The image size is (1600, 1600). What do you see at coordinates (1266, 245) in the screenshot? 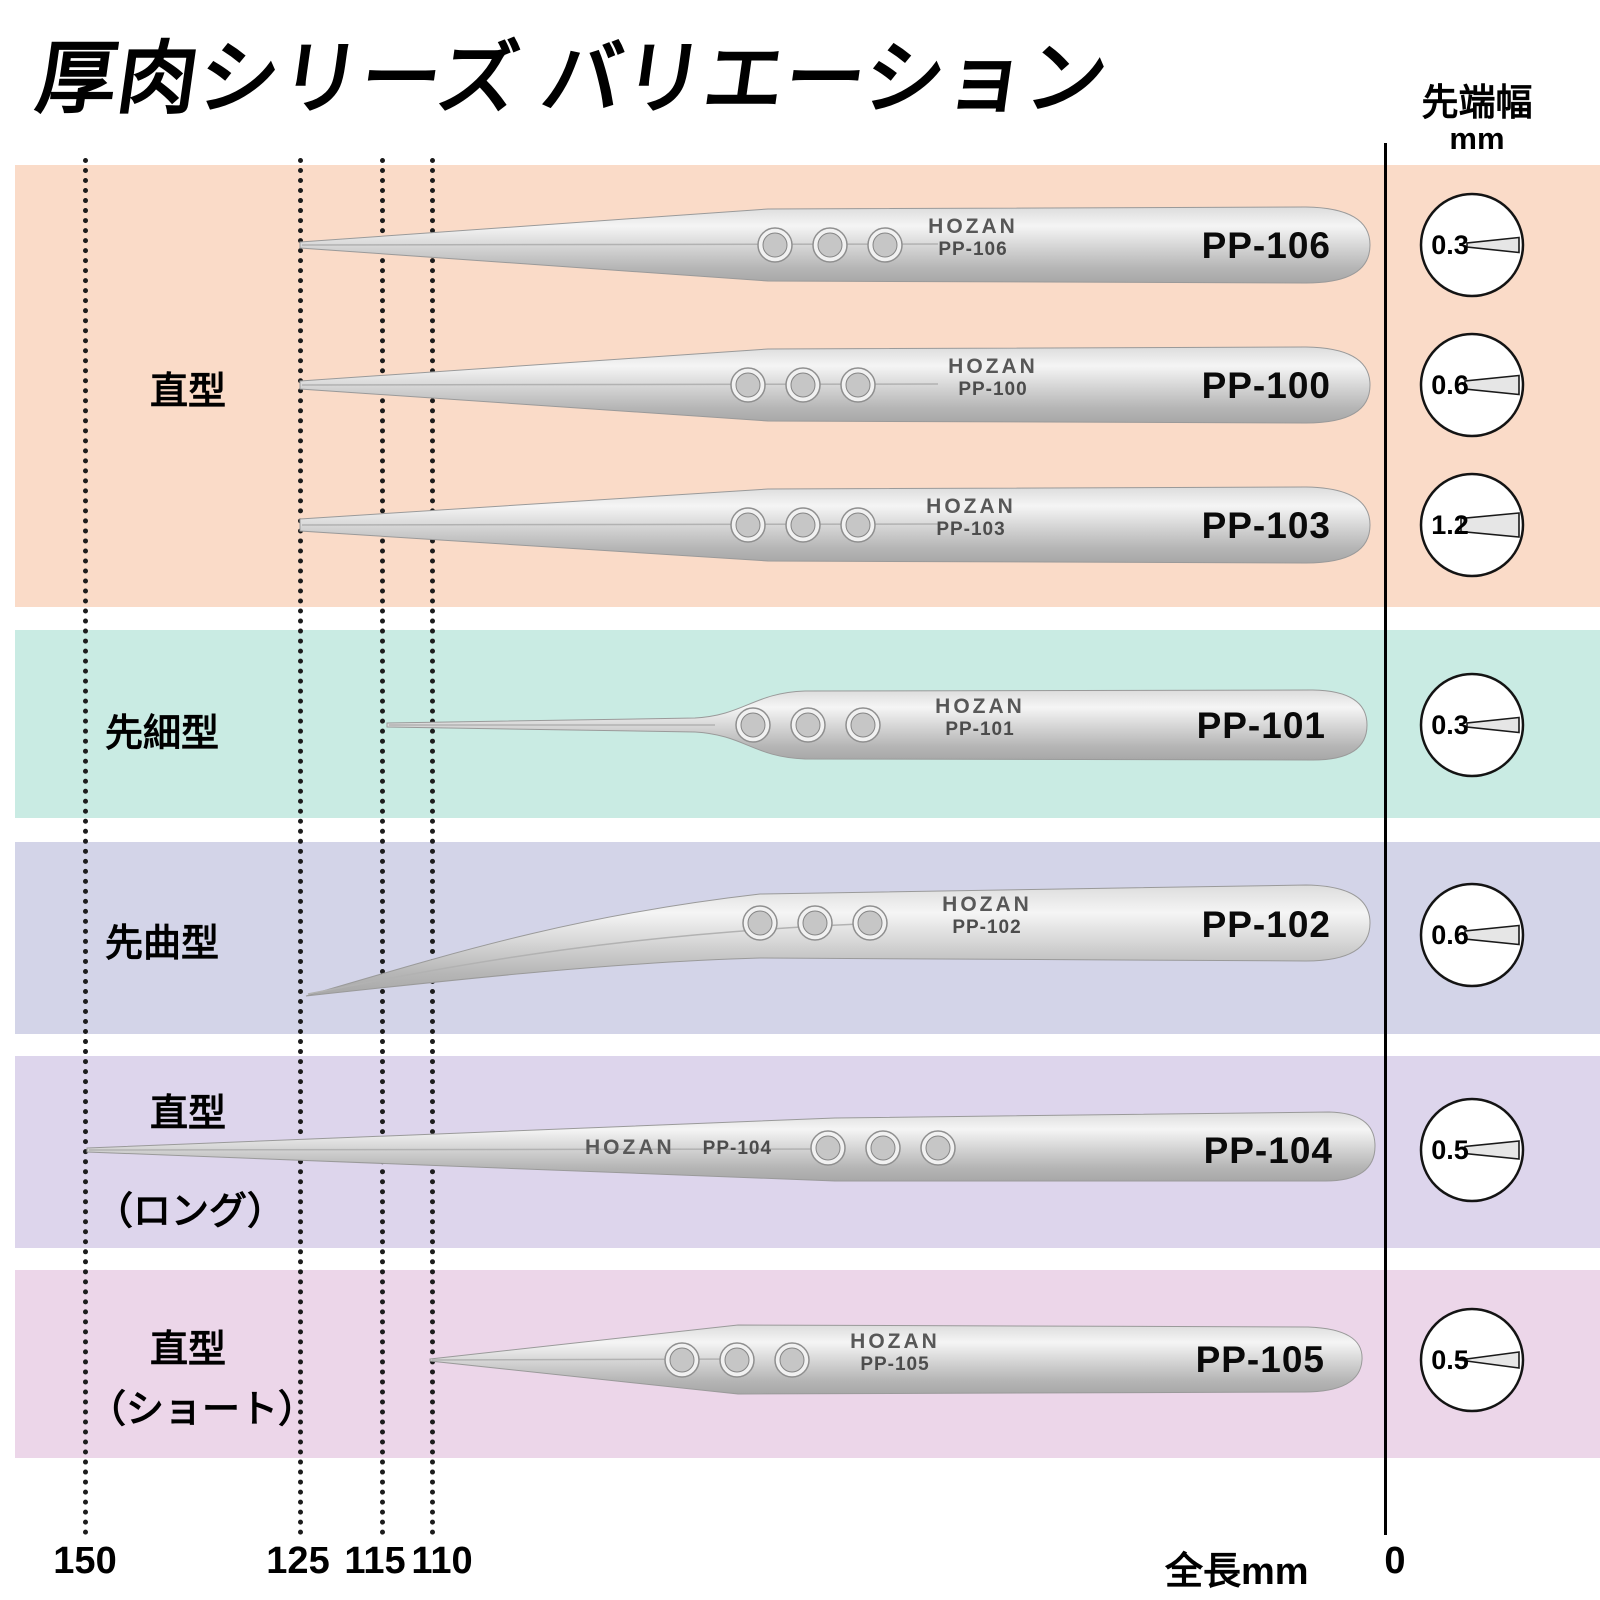
I see `model-label: PP-106` at bounding box center [1266, 245].